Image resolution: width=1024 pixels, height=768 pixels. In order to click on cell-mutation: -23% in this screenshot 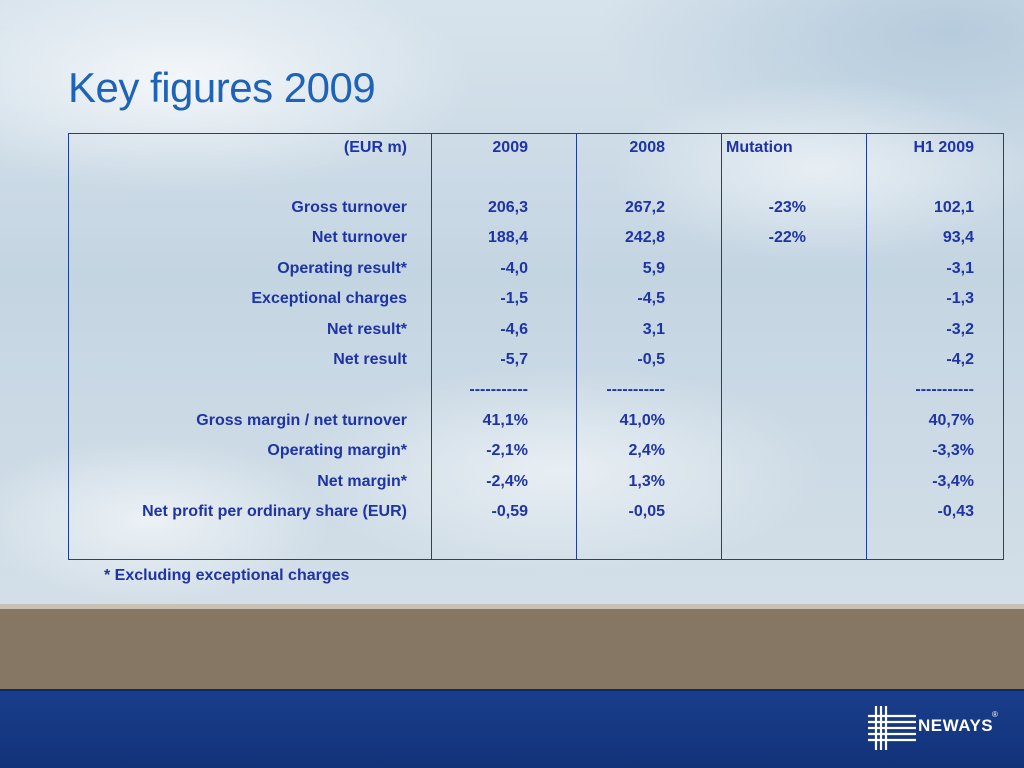, I will do `click(787, 207)`.